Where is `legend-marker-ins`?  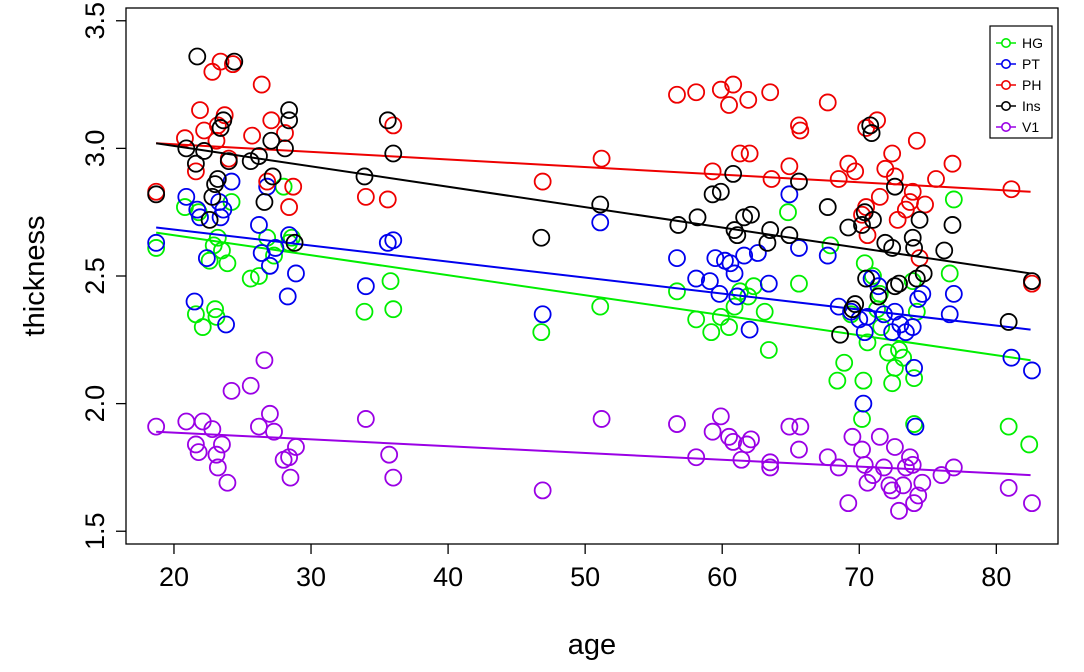 legend-marker-ins is located at coordinates (1005, 106).